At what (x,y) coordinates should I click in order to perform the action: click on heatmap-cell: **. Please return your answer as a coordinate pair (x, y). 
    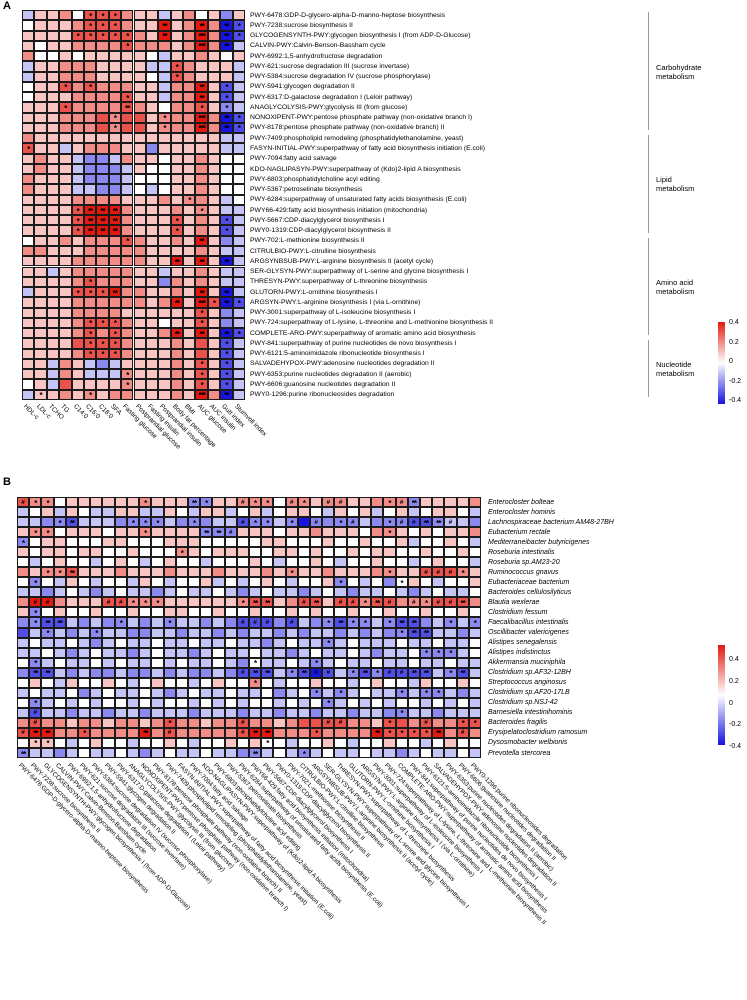
    Looking at the image, I should click on (201, 86).